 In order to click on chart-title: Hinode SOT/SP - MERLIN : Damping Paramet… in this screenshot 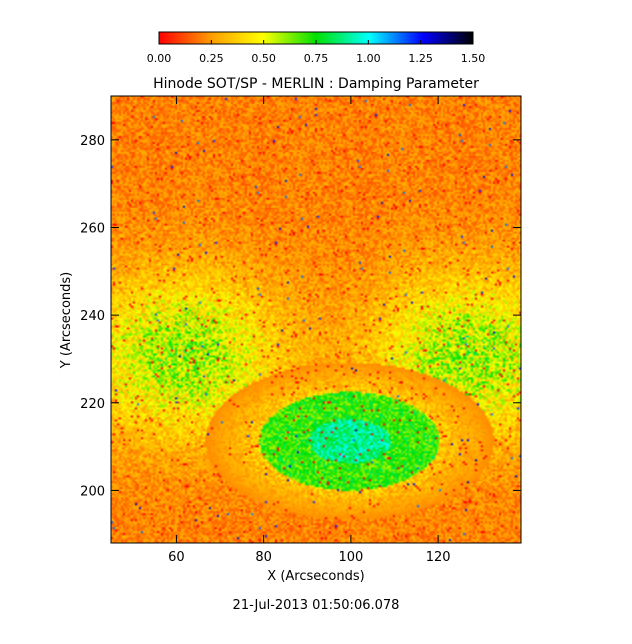, I will do `click(316, 84)`.